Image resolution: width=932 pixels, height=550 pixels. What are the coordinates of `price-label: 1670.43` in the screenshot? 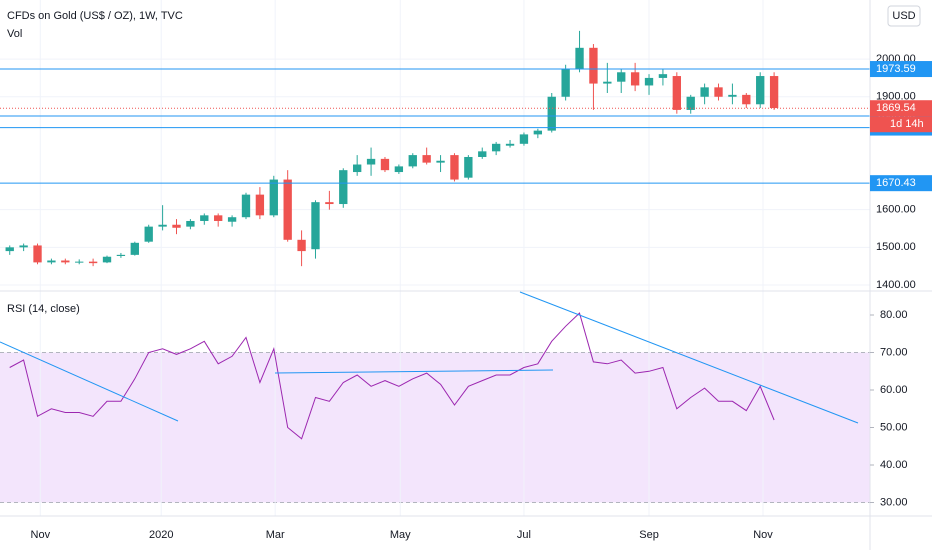 It's located at (896, 183).